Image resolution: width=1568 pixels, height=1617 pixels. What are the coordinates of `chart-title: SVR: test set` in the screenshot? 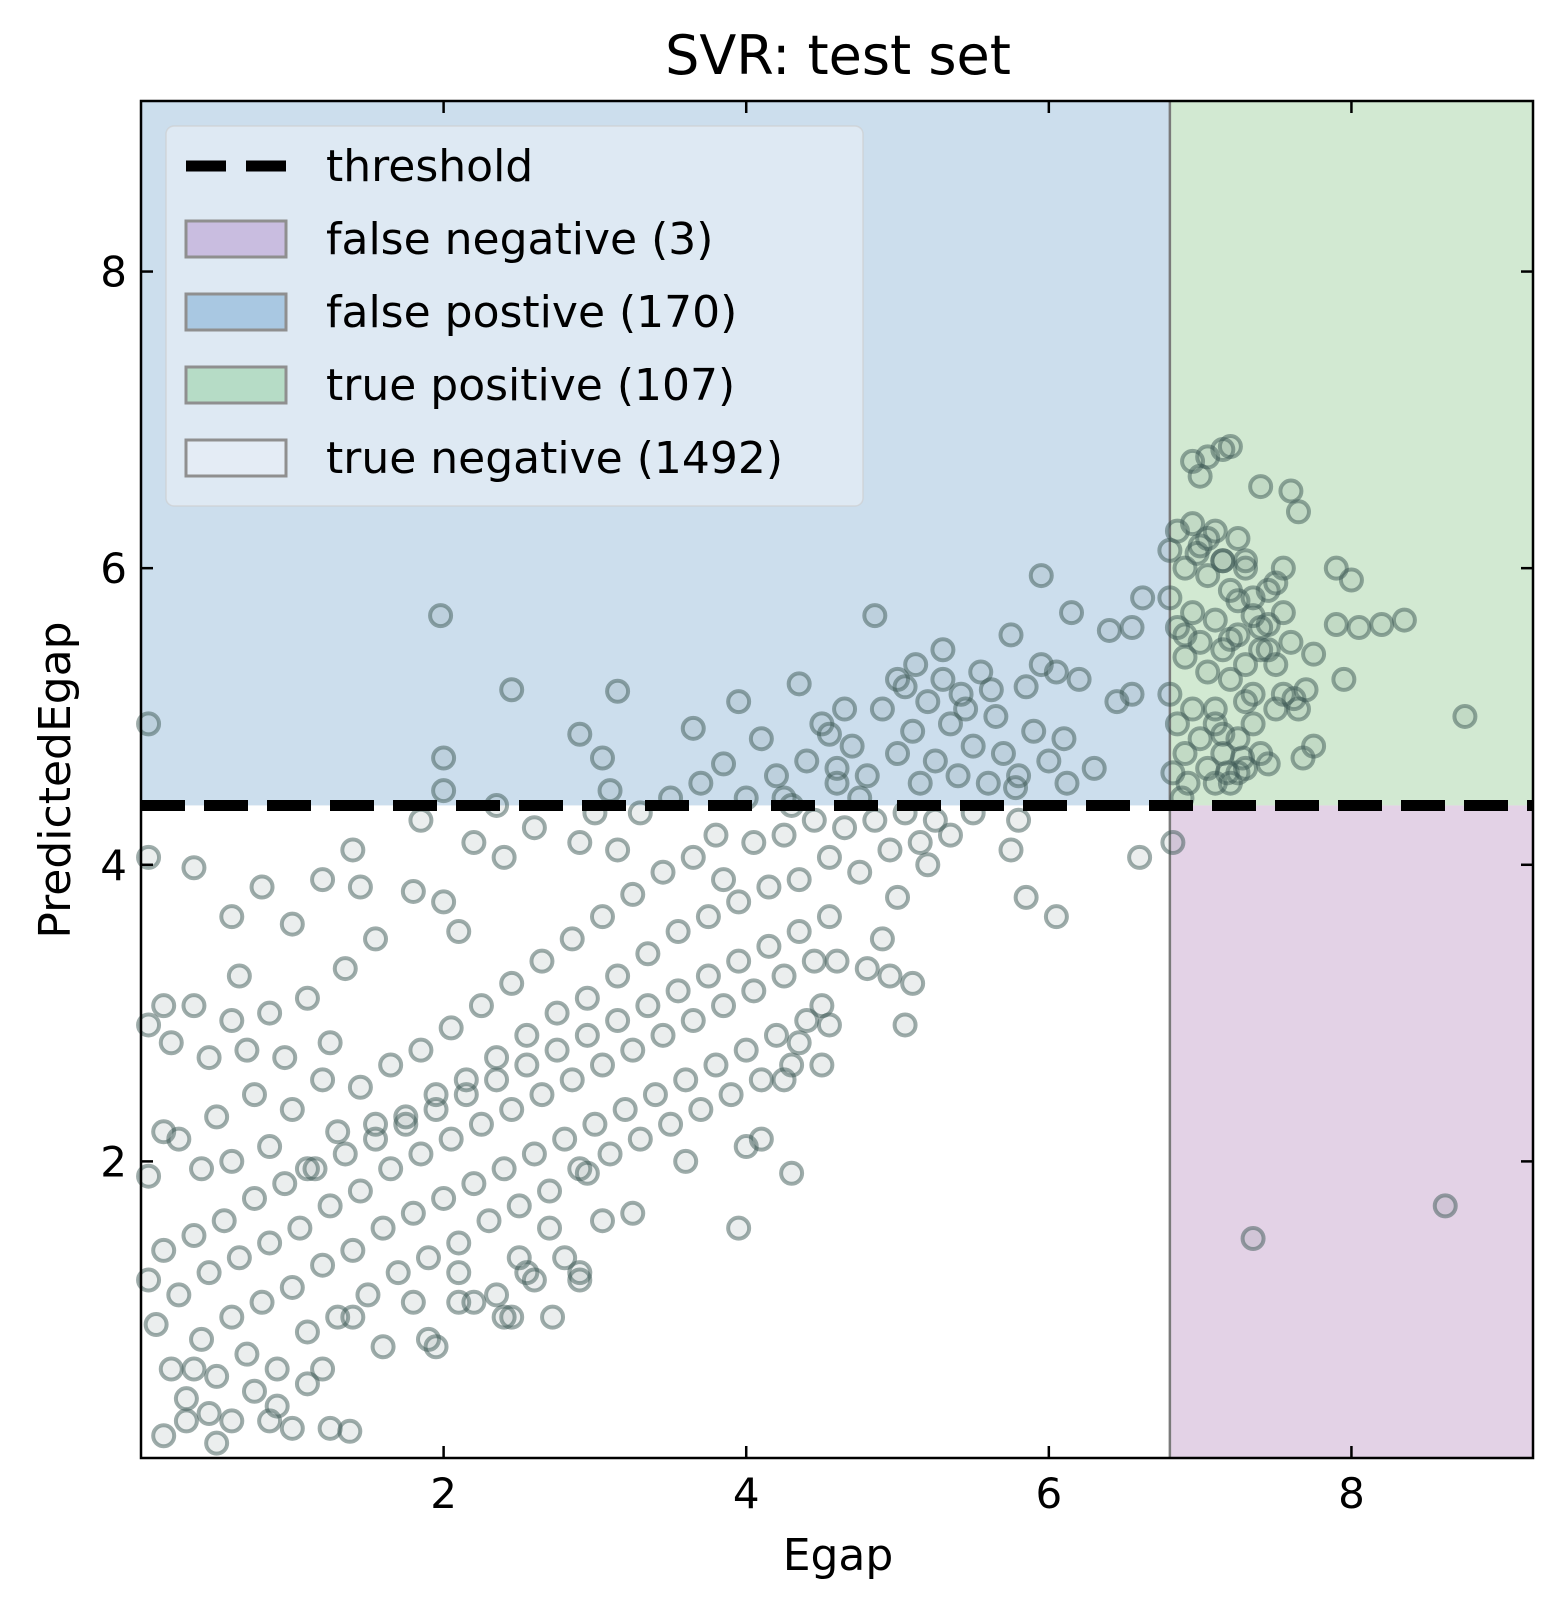 It's located at (838, 55).